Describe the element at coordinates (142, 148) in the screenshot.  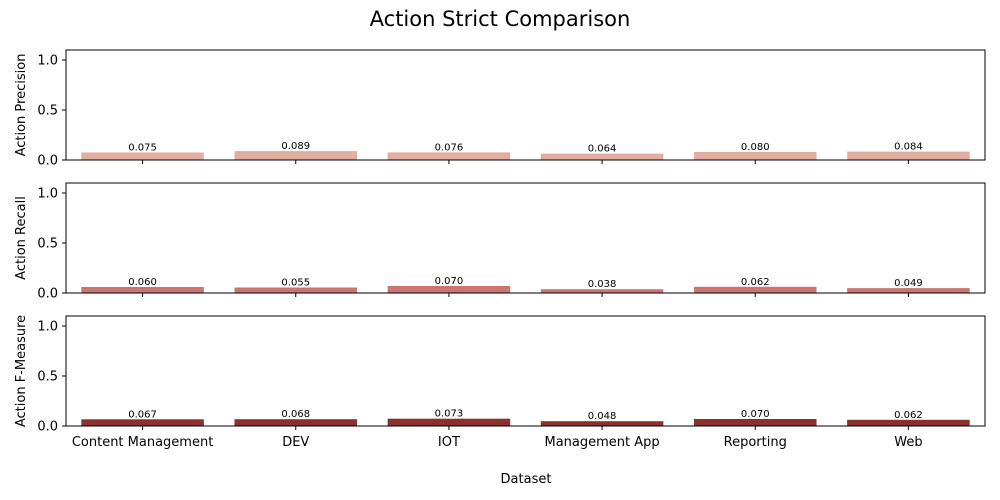
I see `bar-value-label: 0.075` at that location.